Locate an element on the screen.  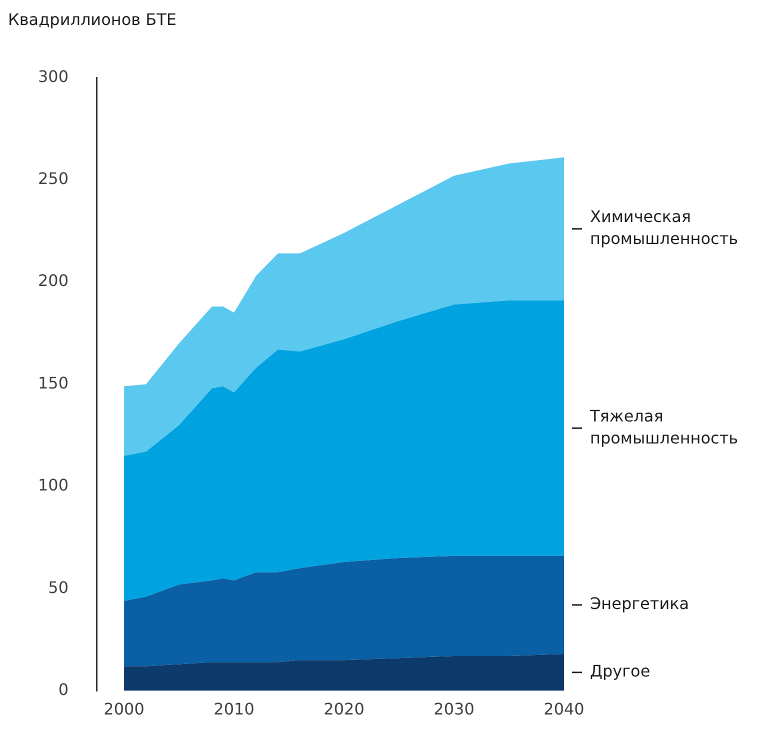
series-label: Химическая промышленность is located at coordinates (664, 227).